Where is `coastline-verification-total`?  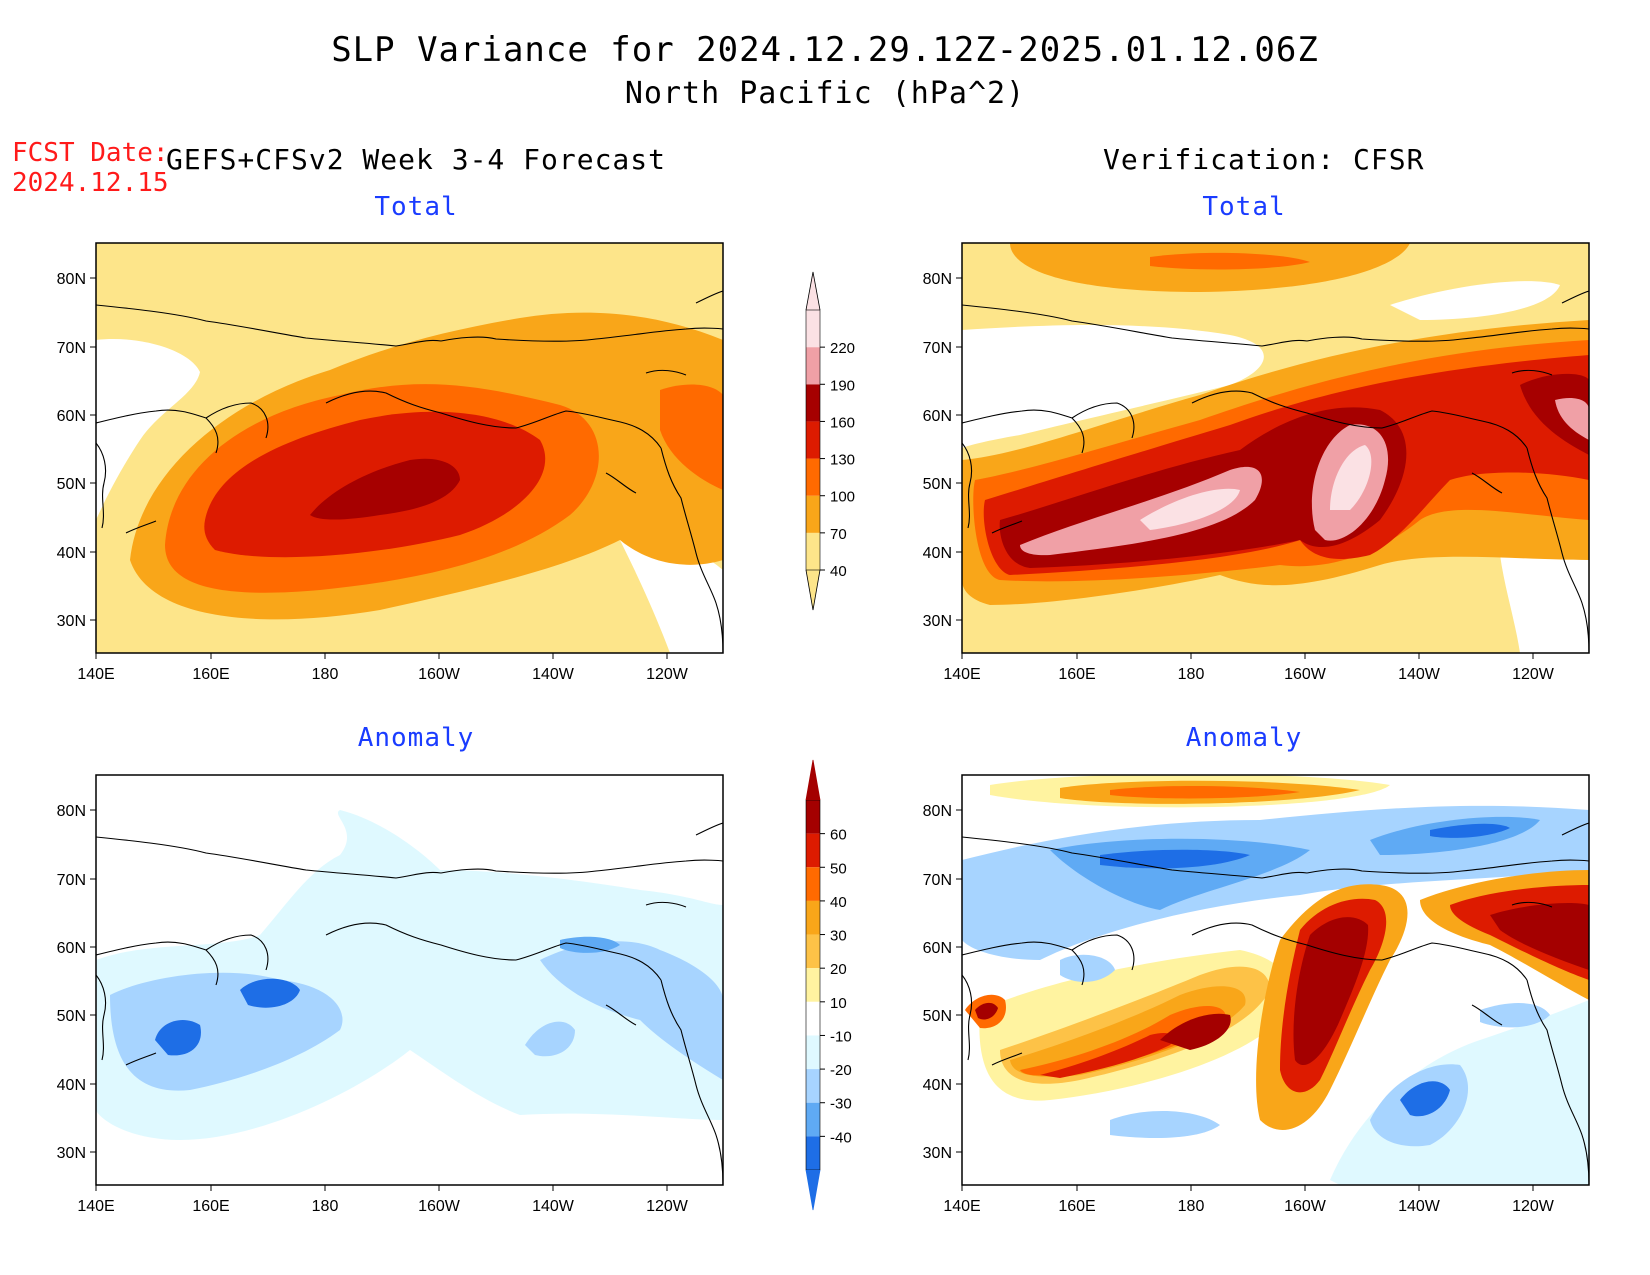 coastline-verification-total is located at coordinates (1275, 471).